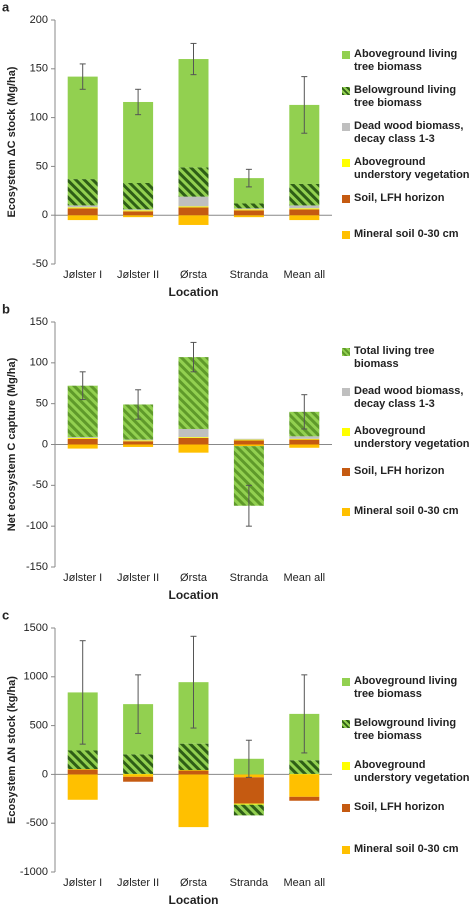 The height and width of the screenshot is (911, 474). Describe the element at coordinates (249, 883) in the screenshot. I see `x-tick-label: Stranda` at that location.